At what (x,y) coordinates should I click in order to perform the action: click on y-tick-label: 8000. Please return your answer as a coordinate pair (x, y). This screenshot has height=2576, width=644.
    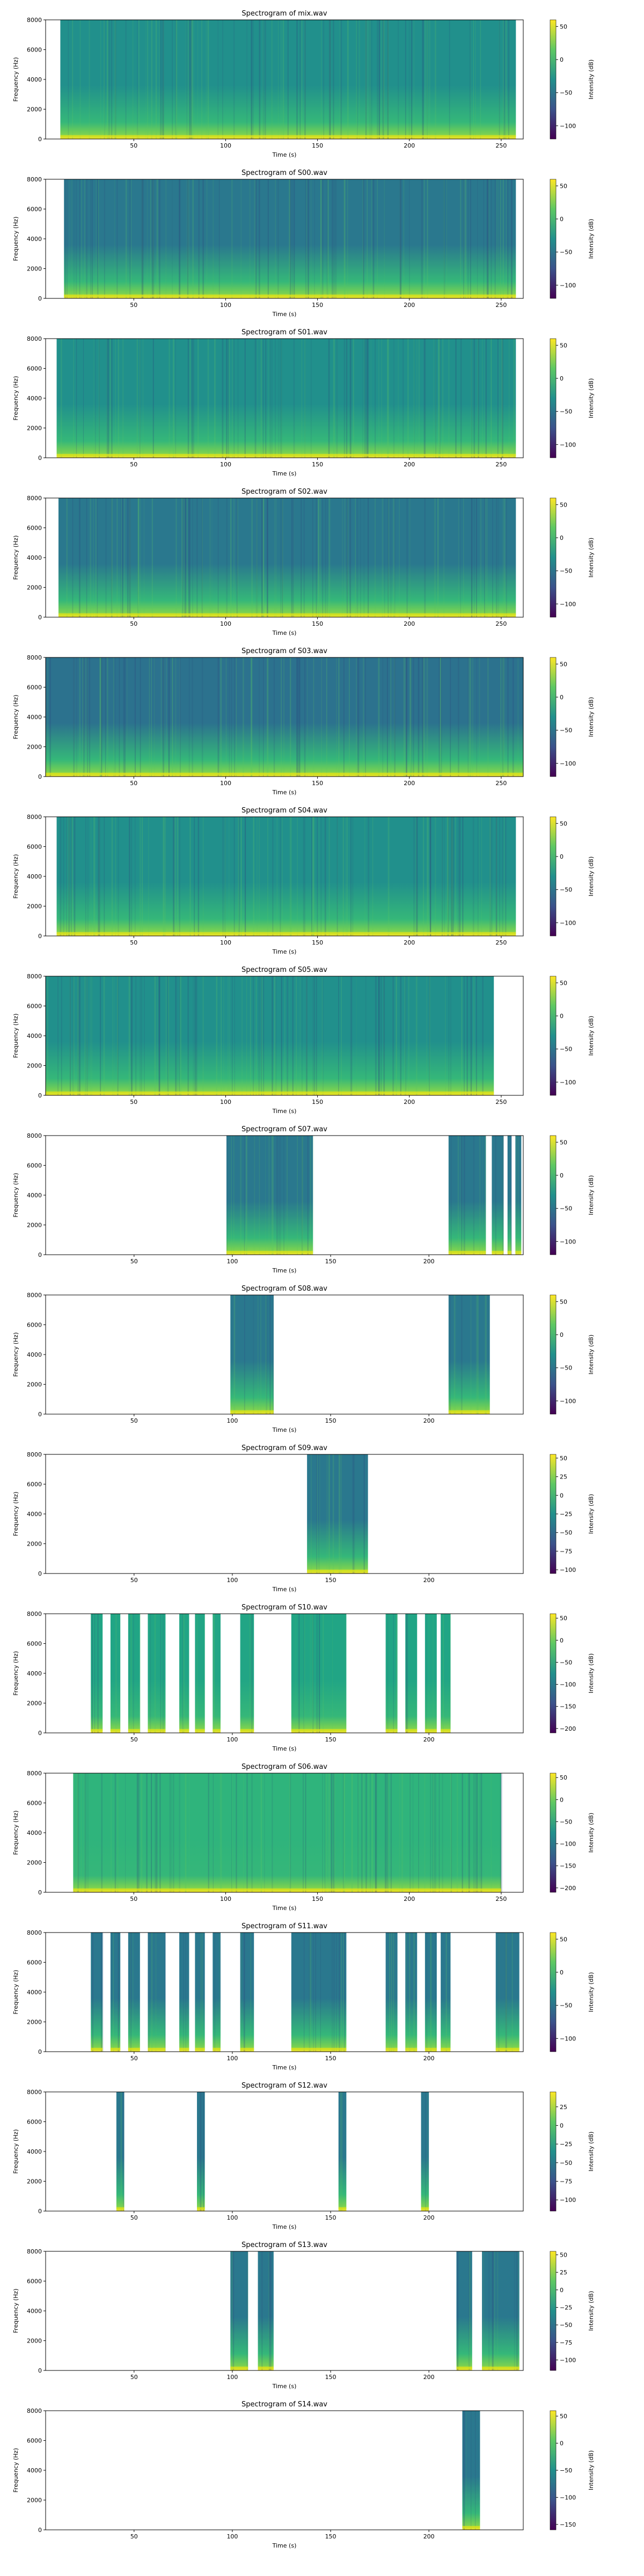
    Looking at the image, I should click on (34, 1773).